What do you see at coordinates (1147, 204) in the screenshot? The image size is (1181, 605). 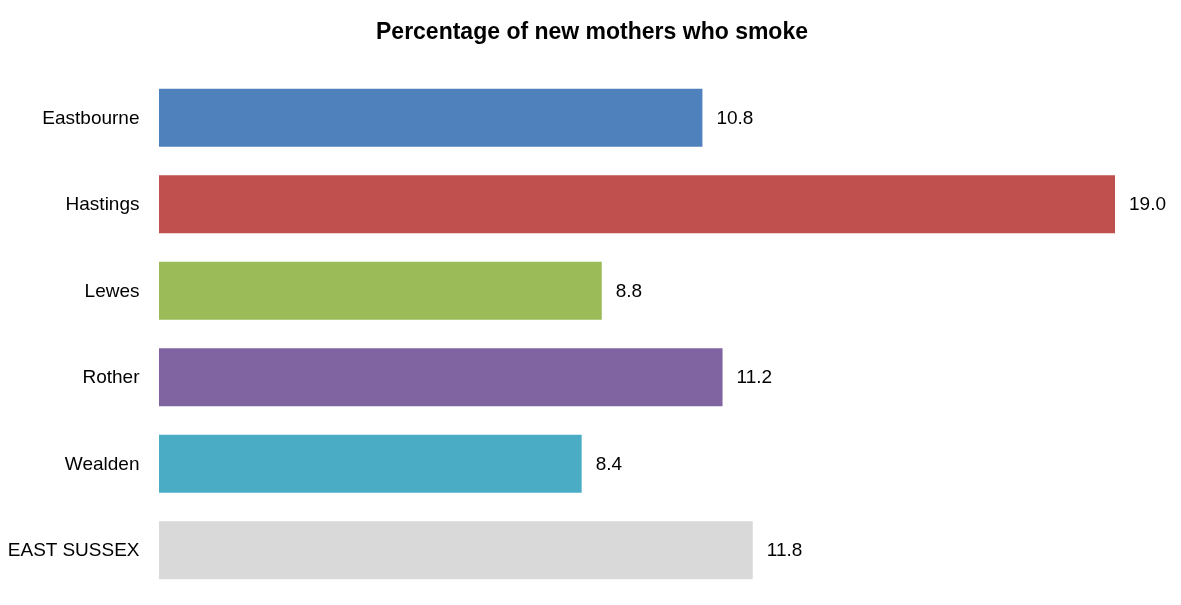 I see `data-label: 19.0` at bounding box center [1147, 204].